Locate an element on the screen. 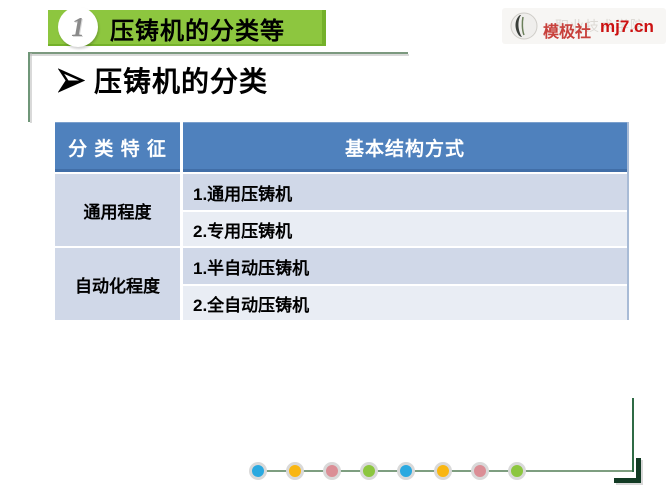  section-heading-text: 压铸机的分类 is located at coordinates (181, 81).